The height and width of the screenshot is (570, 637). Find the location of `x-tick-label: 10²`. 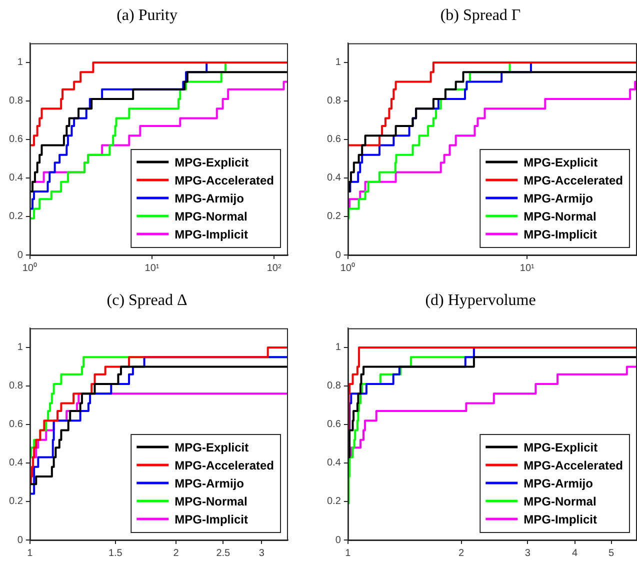

x-tick-label: 10² is located at coordinates (274, 268).